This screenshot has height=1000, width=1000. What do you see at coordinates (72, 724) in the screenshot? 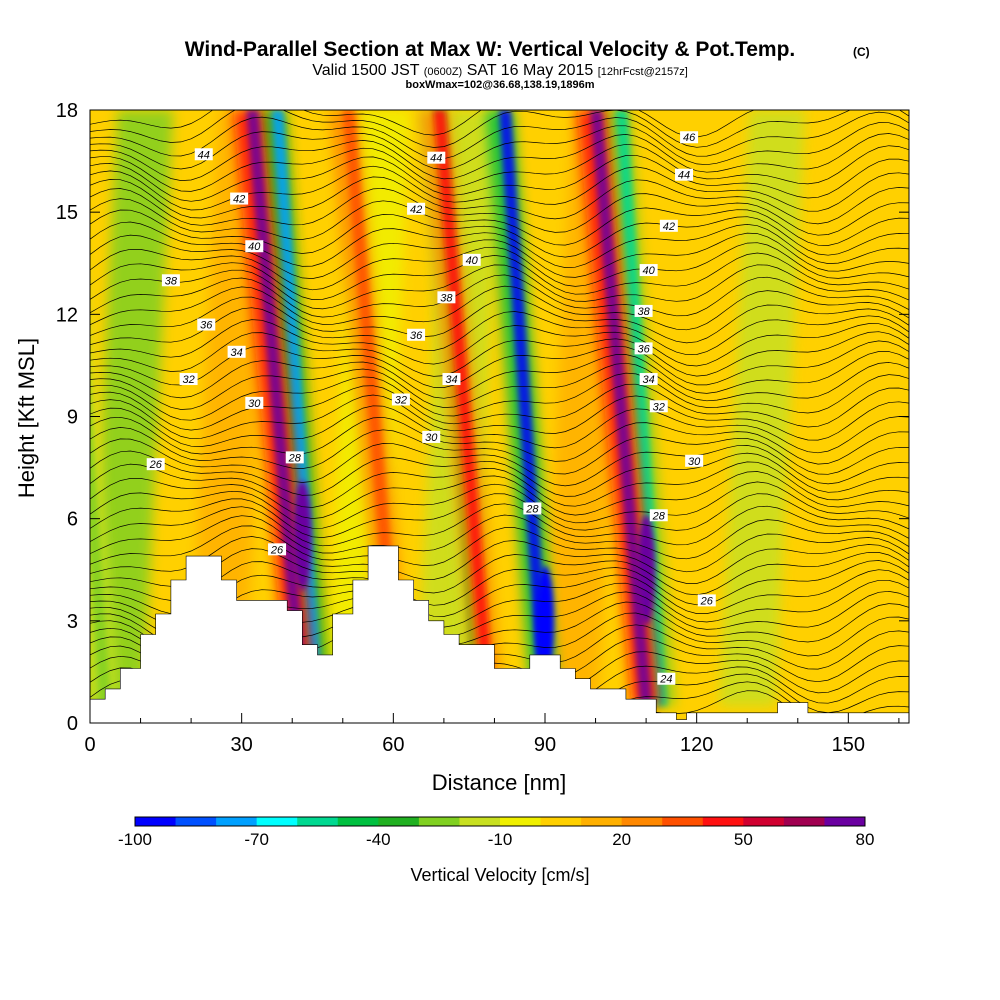
I see `y-tick-label: 0` at bounding box center [72, 724].